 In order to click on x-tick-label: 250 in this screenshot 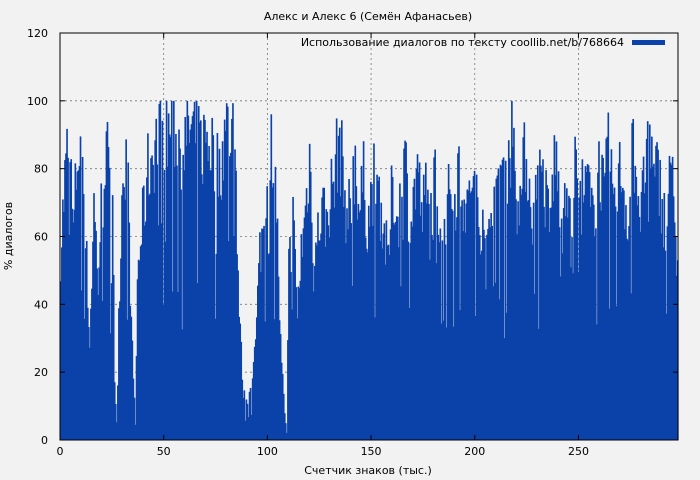, I will do `click(578, 451)`.